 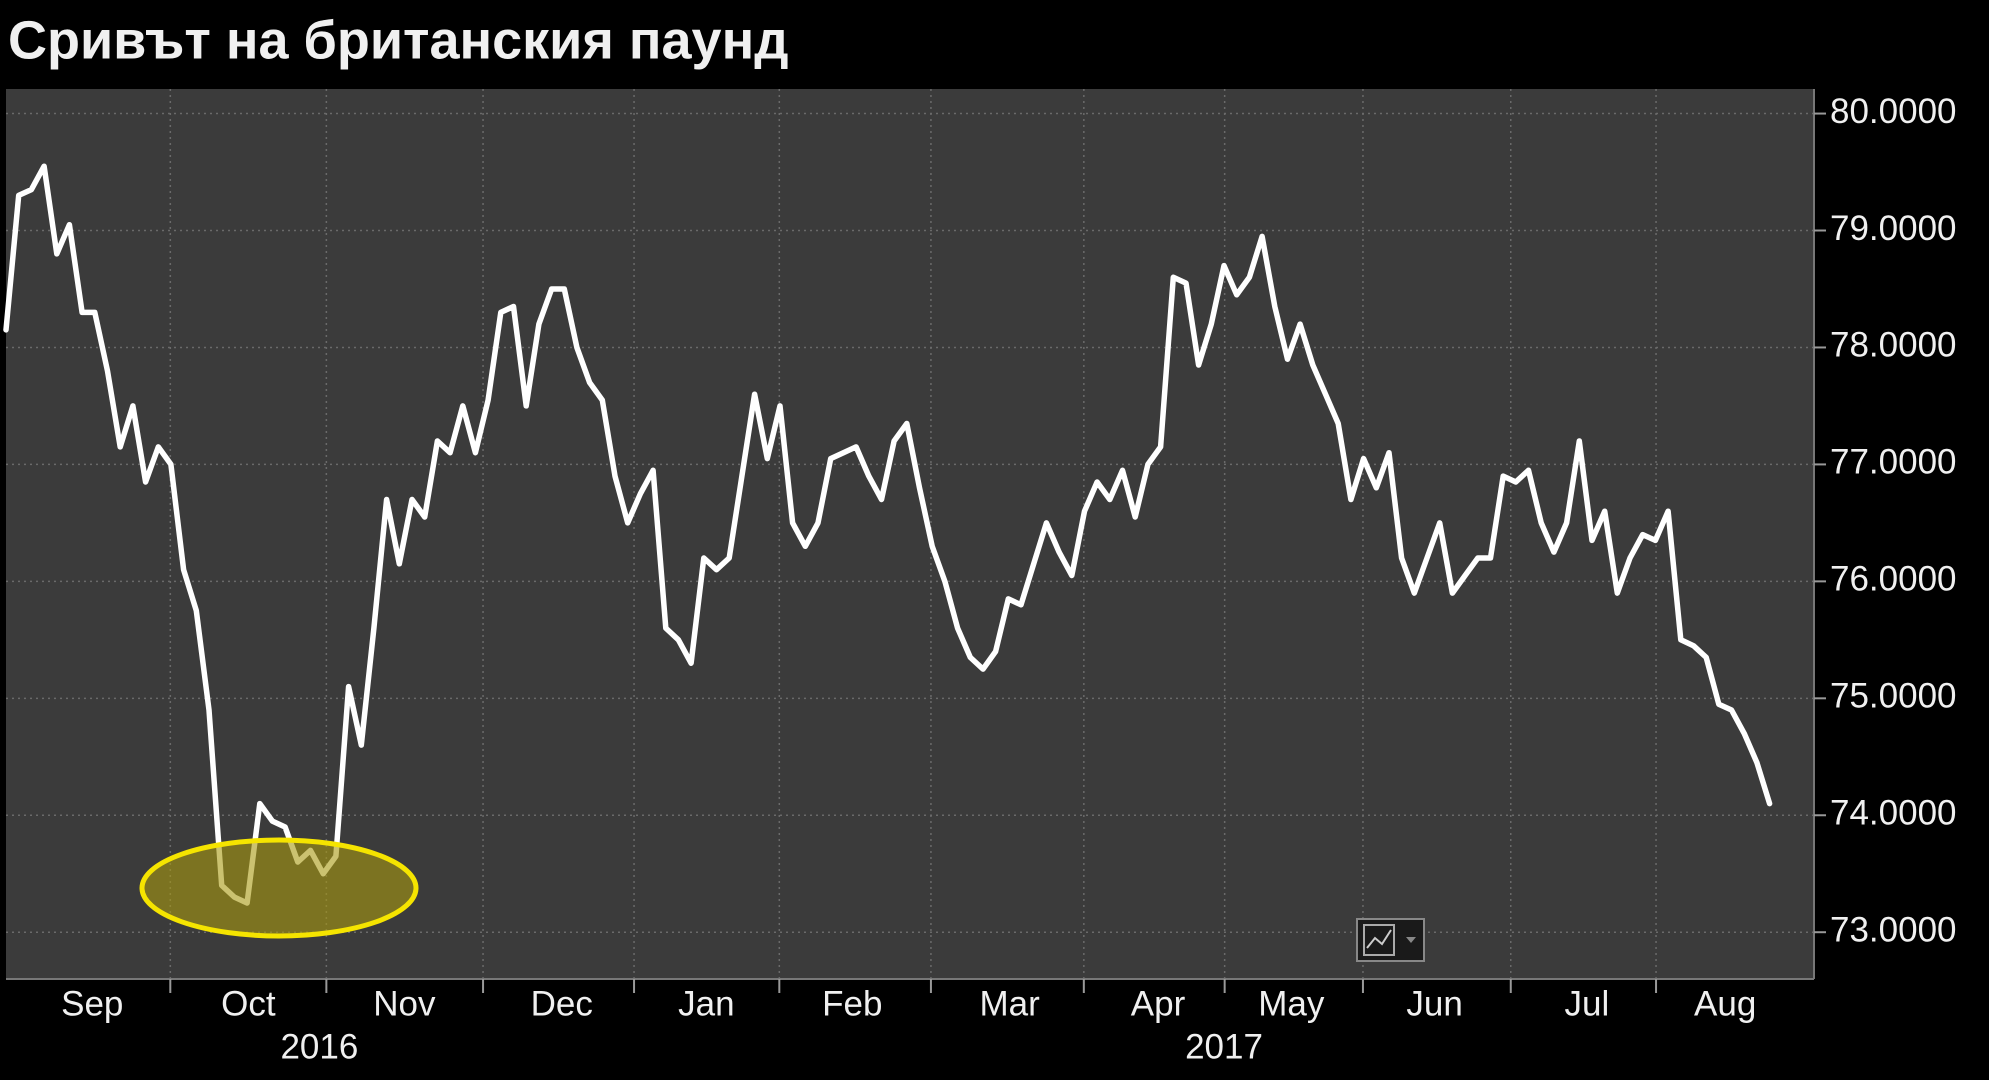 I want to click on chart-title: Сривът на британския паунд, so click(x=398, y=40).